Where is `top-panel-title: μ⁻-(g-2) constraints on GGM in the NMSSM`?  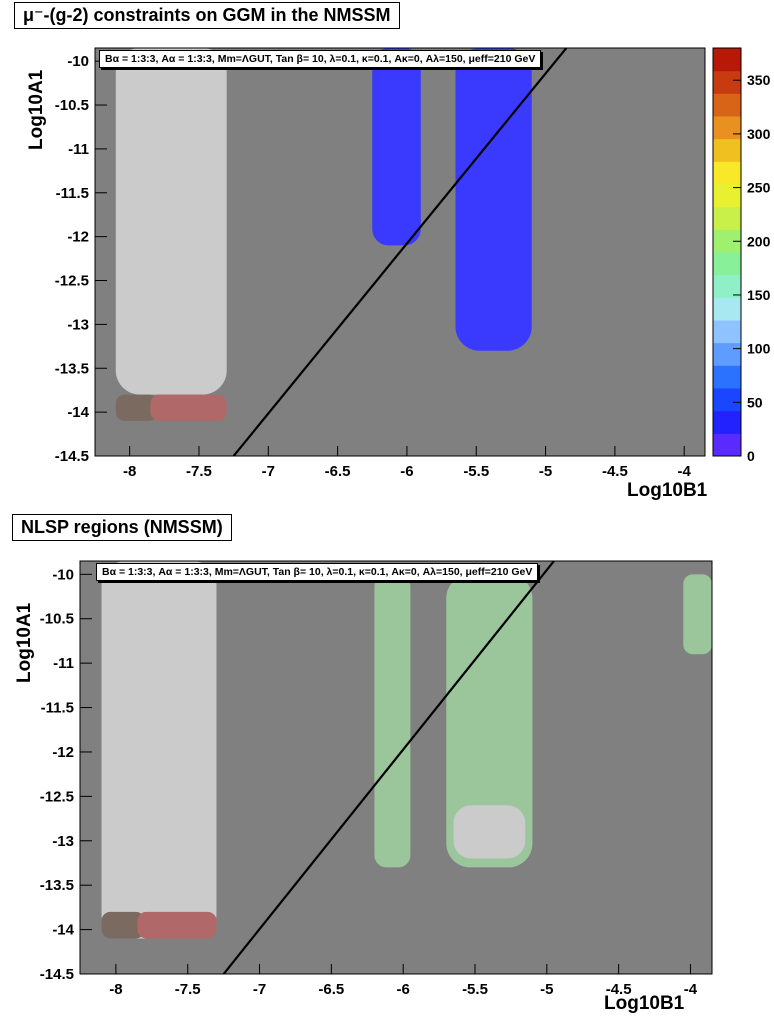 top-panel-title: μ⁻-(g-2) constraints on GGM in the NMSSM is located at coordinates (207, 15).